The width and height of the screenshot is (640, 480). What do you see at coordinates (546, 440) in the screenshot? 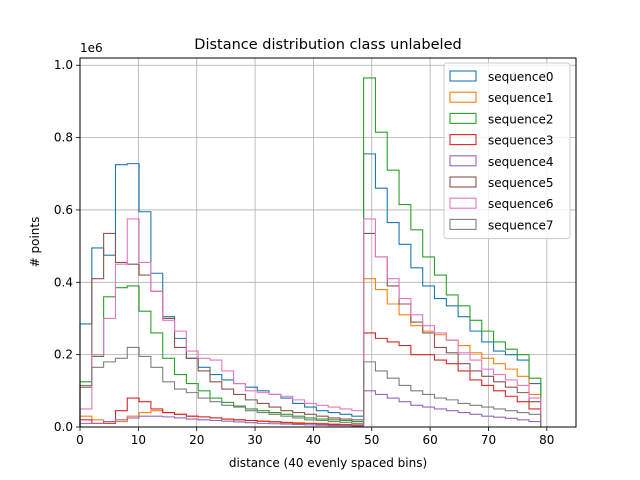
I see `x-tick-label: 80` at bounding box center [546, 440].